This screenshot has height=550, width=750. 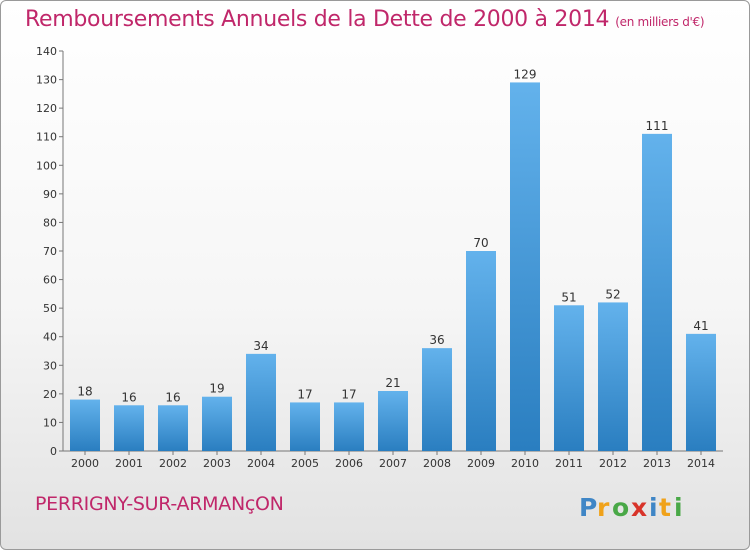 What do you see at coordinates (50, 422) in the screenshot?
I see `y-tick-label: 10` at bounding box center [50, 422].